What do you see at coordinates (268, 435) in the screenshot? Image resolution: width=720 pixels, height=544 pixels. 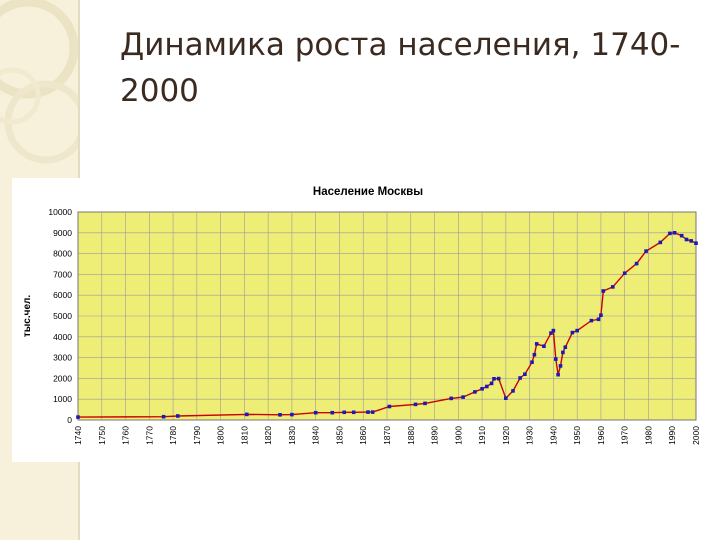 I see `x-tick-label: 1820` at bounding box center [268, 435].